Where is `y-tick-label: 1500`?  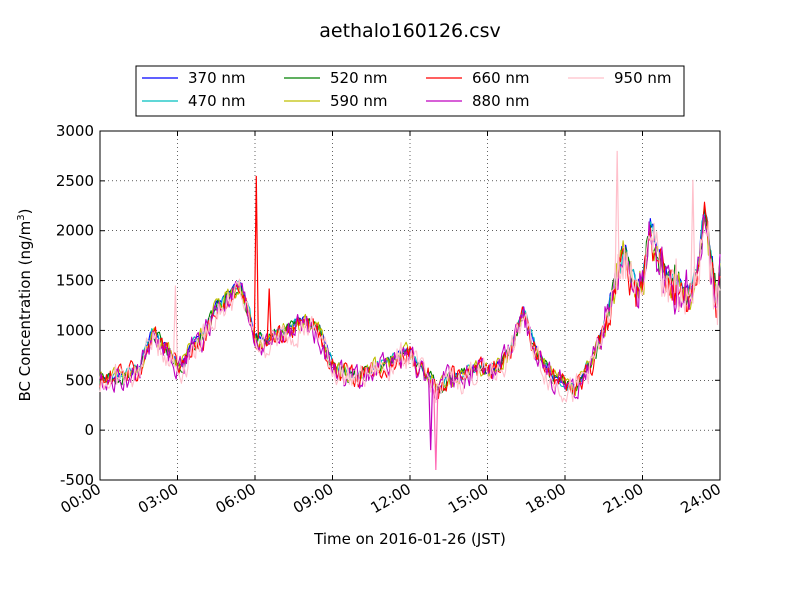 y-tick-label: 1500 is located at coordinates (75, 281).